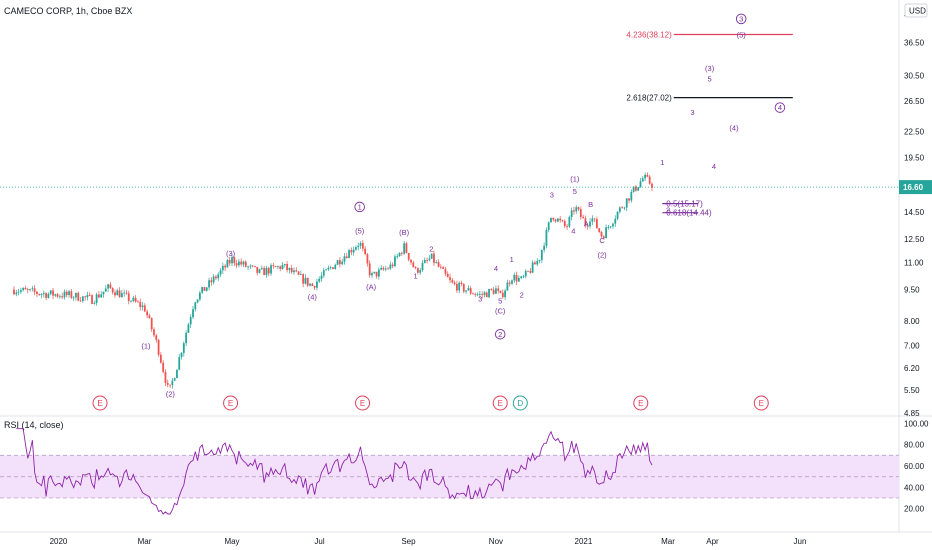  I want to click on wave-circle-label: 4, so click(780, 107).